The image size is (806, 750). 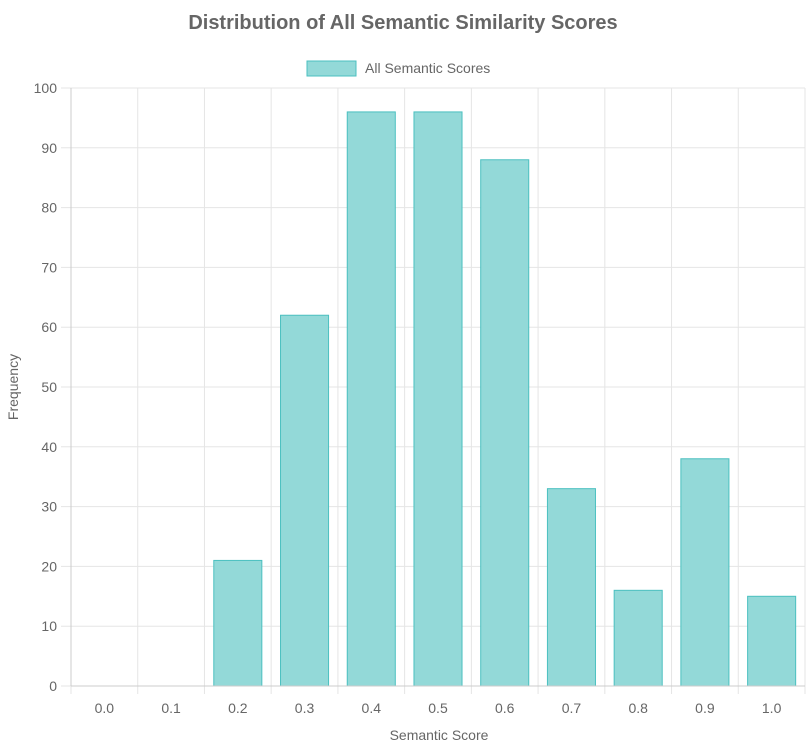 What do you see at coordinates (772, 708) in the screenshot?
I see `x-tick-label: 1.0` at bounding box center [772, 708].